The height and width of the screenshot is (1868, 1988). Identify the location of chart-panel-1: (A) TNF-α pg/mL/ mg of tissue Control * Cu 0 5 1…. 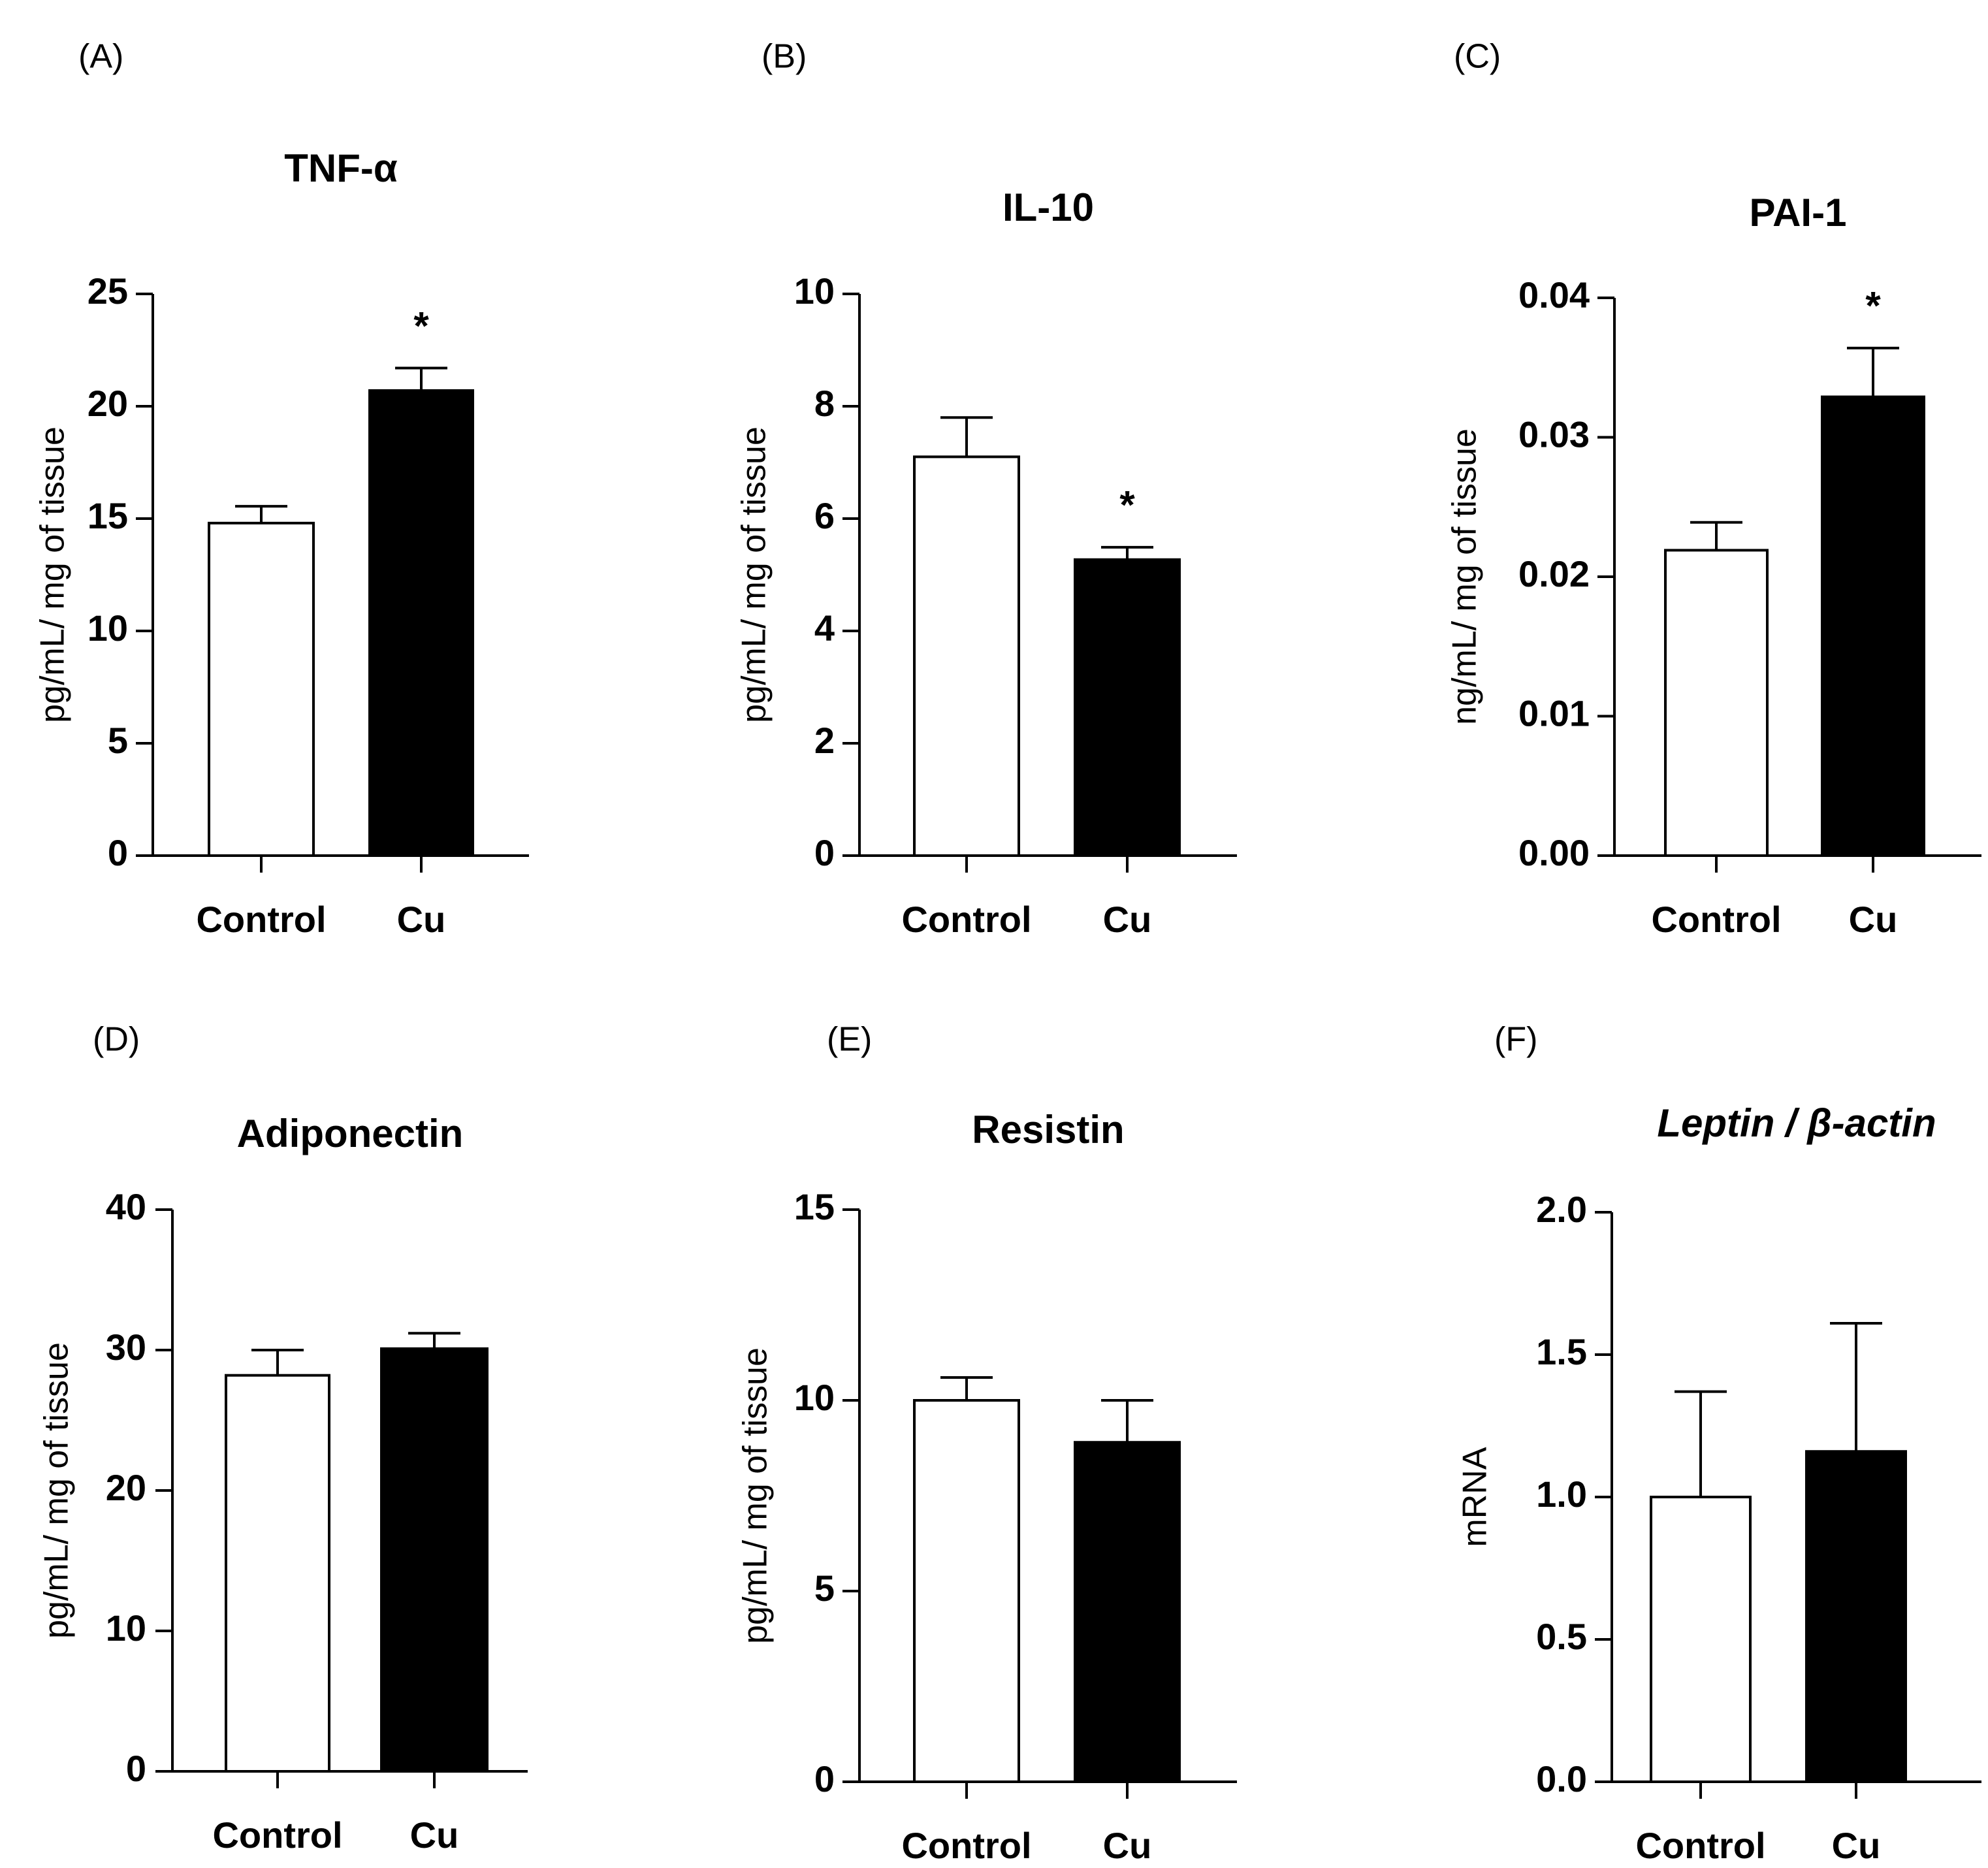
(281, 489).